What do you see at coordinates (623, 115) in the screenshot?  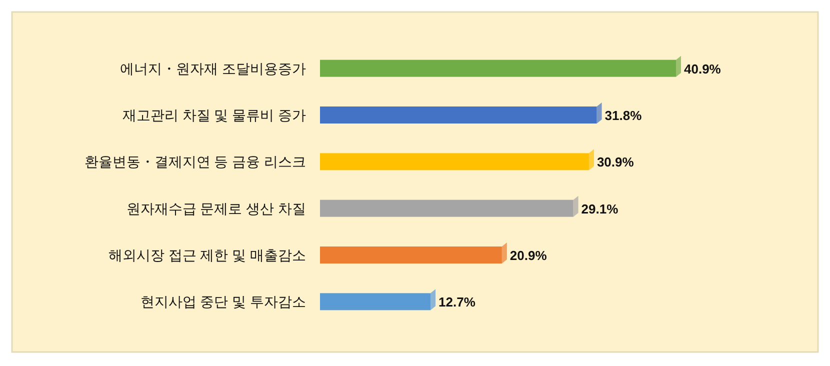 I see `data-label: 31.8%` at bounding box center [623, 115].